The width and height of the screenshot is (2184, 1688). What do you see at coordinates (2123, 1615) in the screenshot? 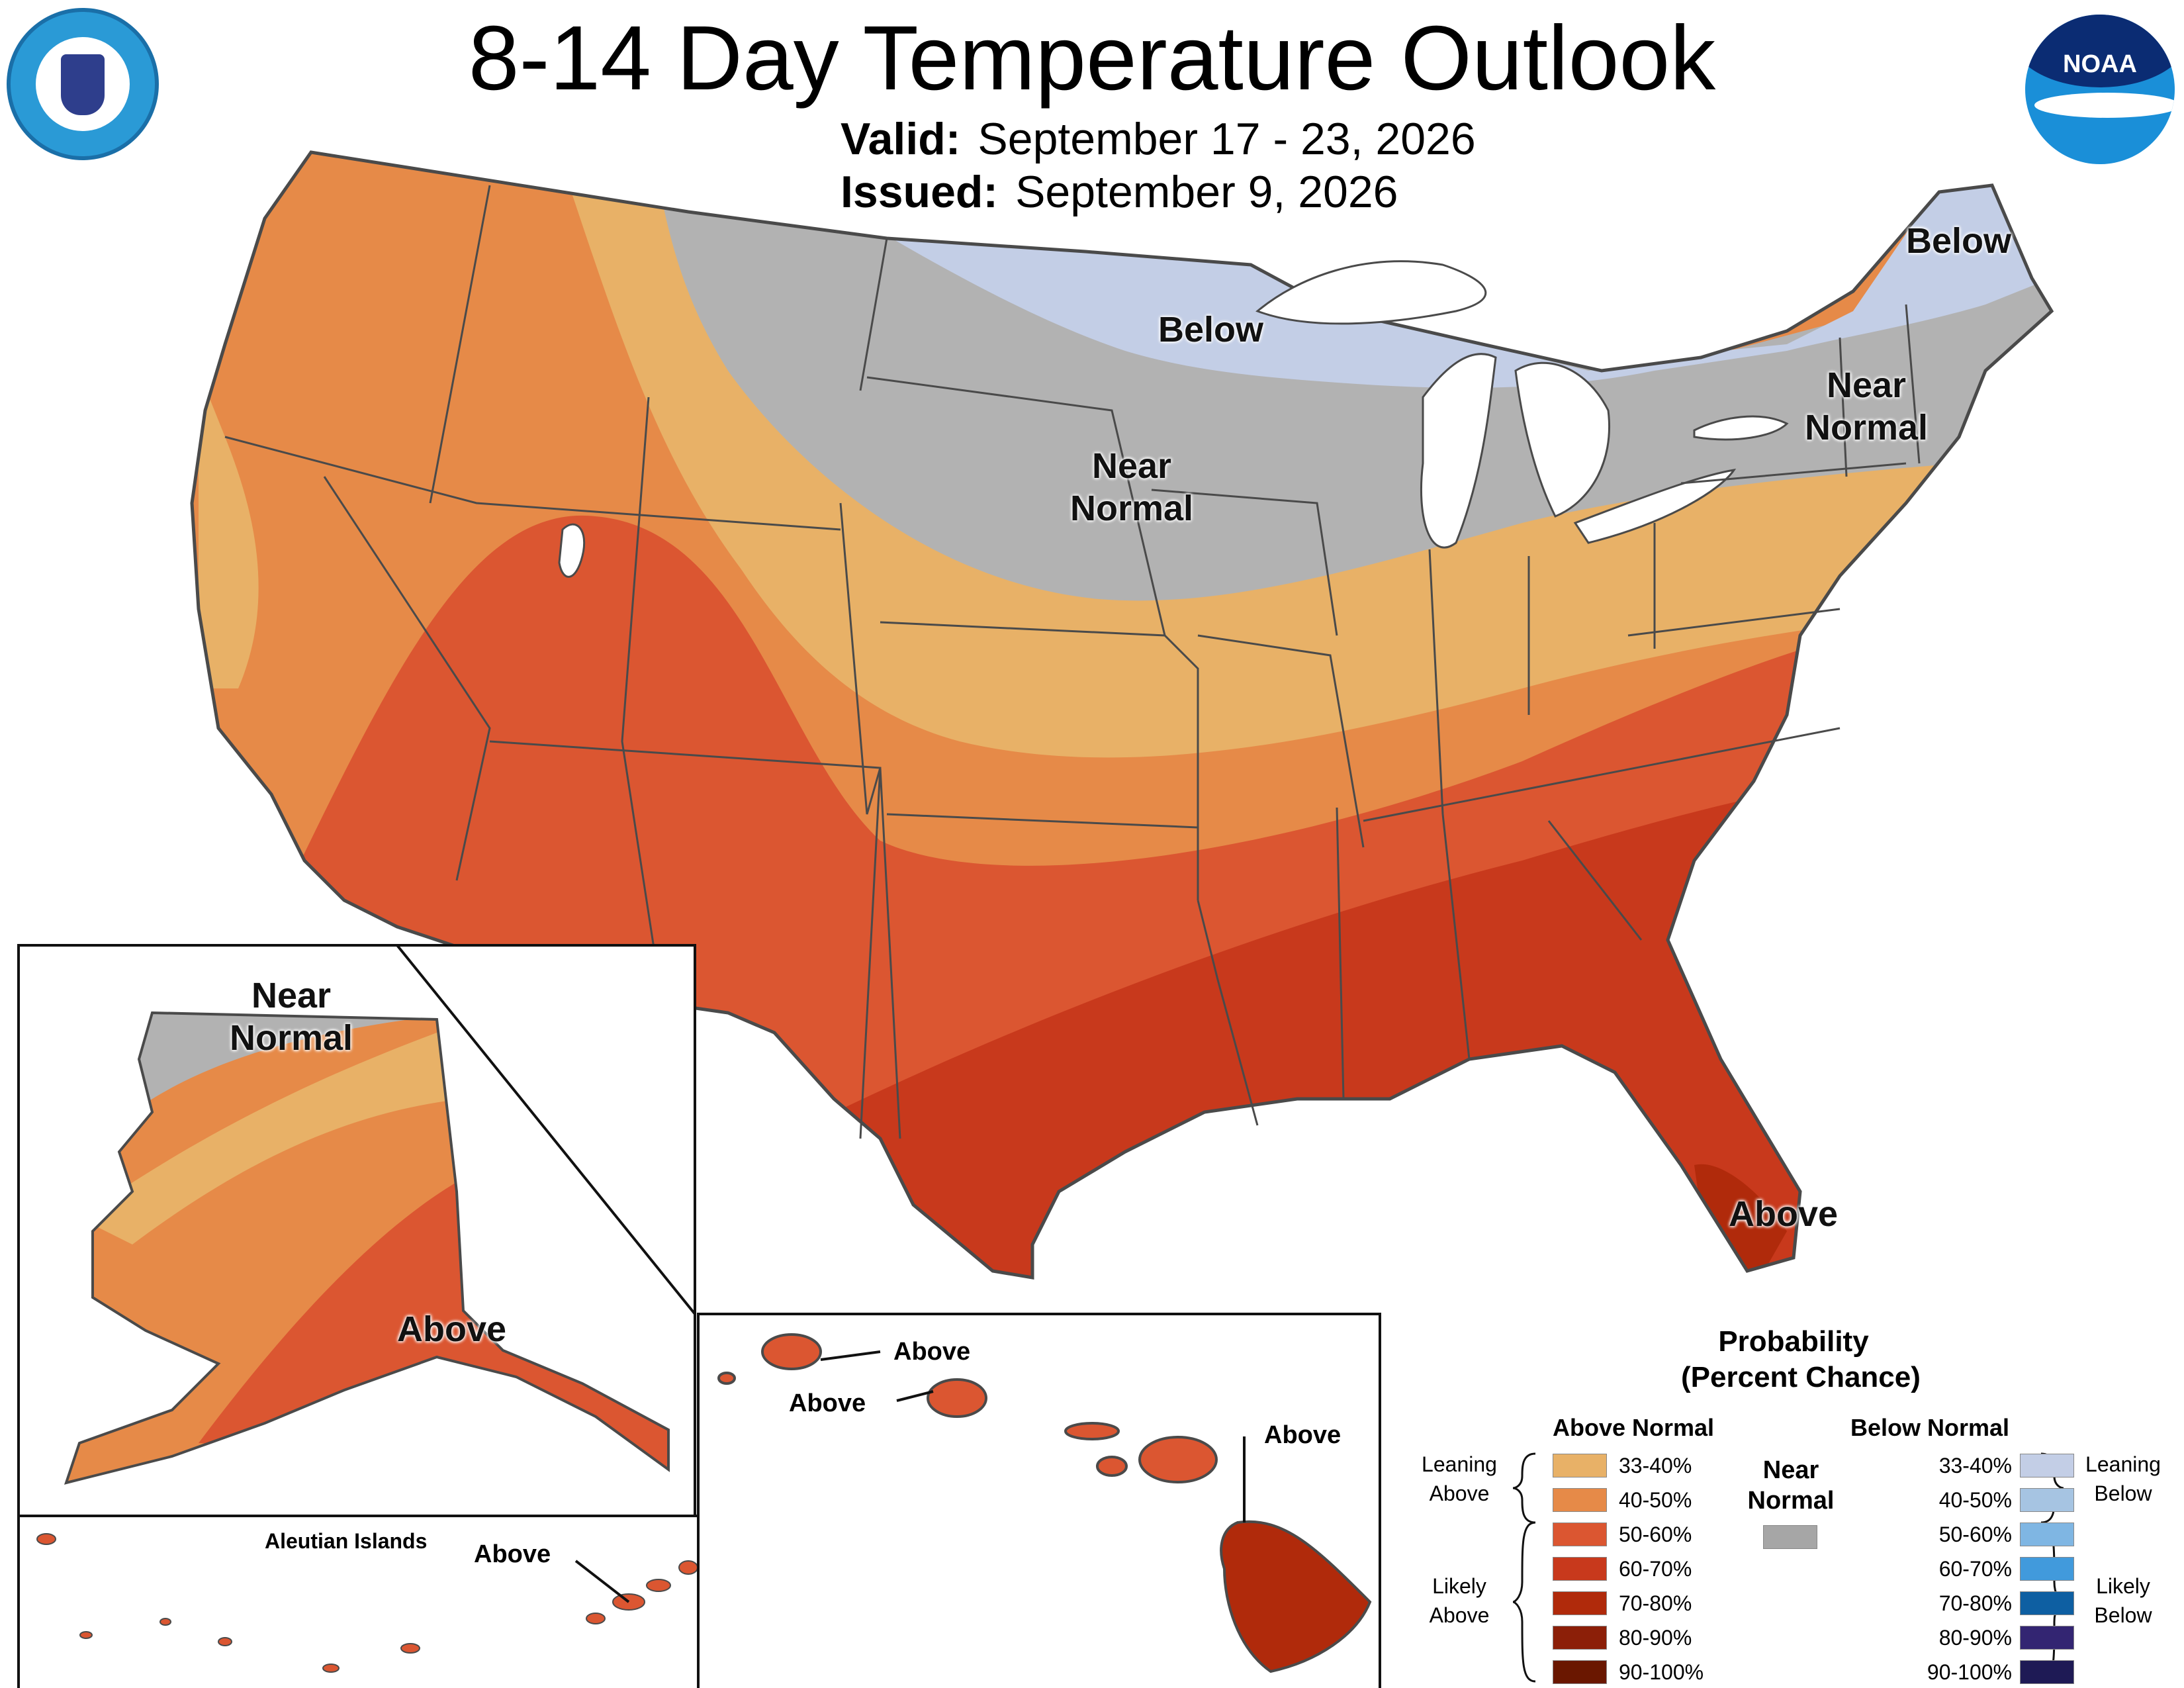
I see `likely-below-line-2: Below` at bounding box center [2123, 1615].